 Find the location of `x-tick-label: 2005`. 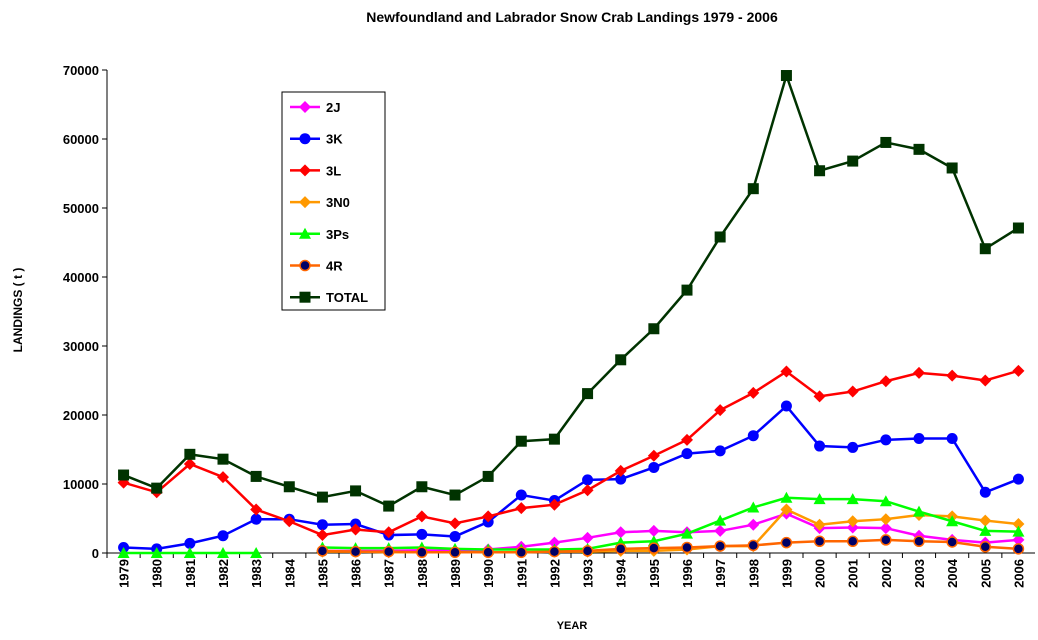

x-tick-label: 2005 is located at coordinates (985, 573).